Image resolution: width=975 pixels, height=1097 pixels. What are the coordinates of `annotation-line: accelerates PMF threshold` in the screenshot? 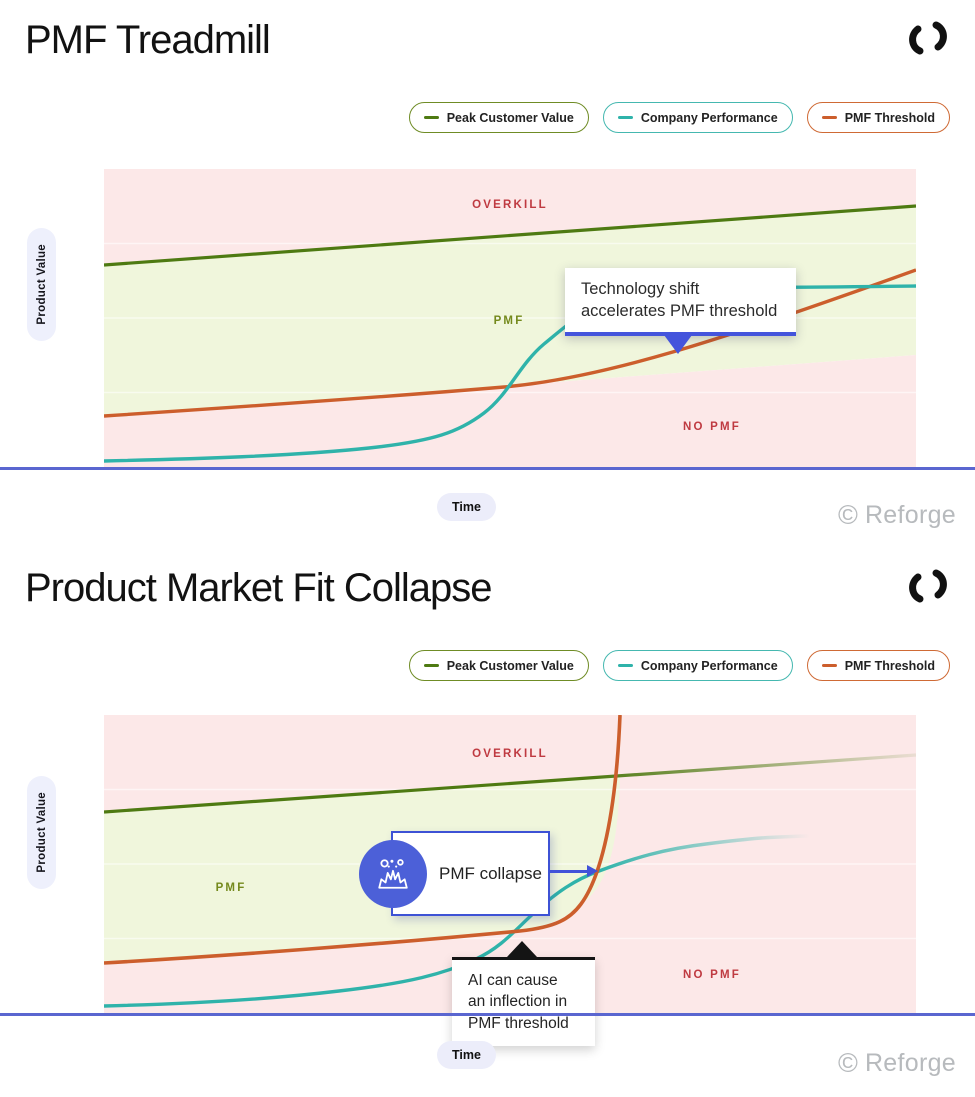 It's located at (679, 310).